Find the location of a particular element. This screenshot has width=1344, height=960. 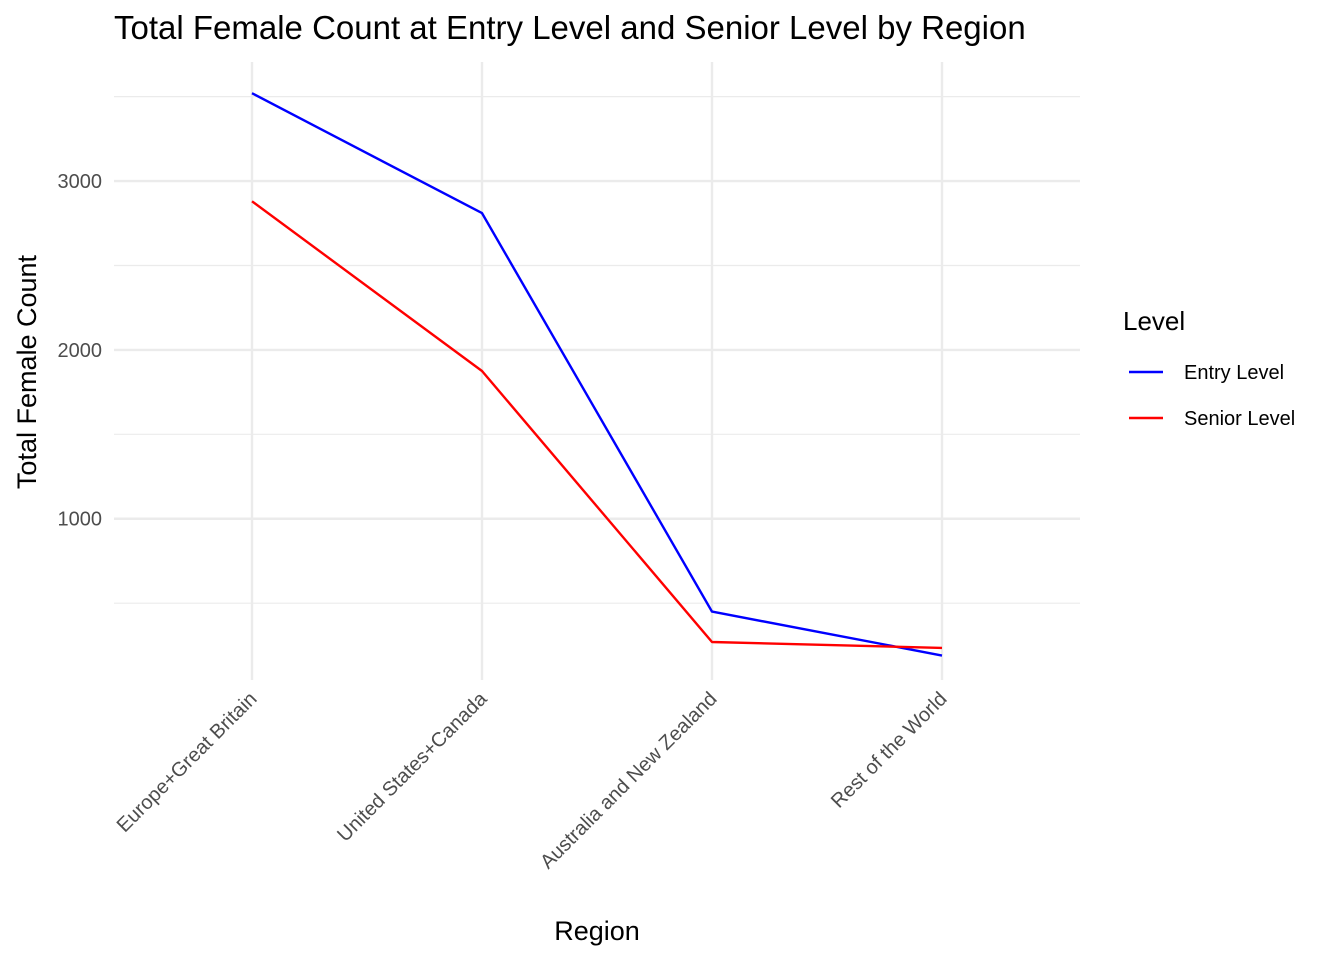

x-tick-label: United States+Canada is located at coordinates (412, 766).